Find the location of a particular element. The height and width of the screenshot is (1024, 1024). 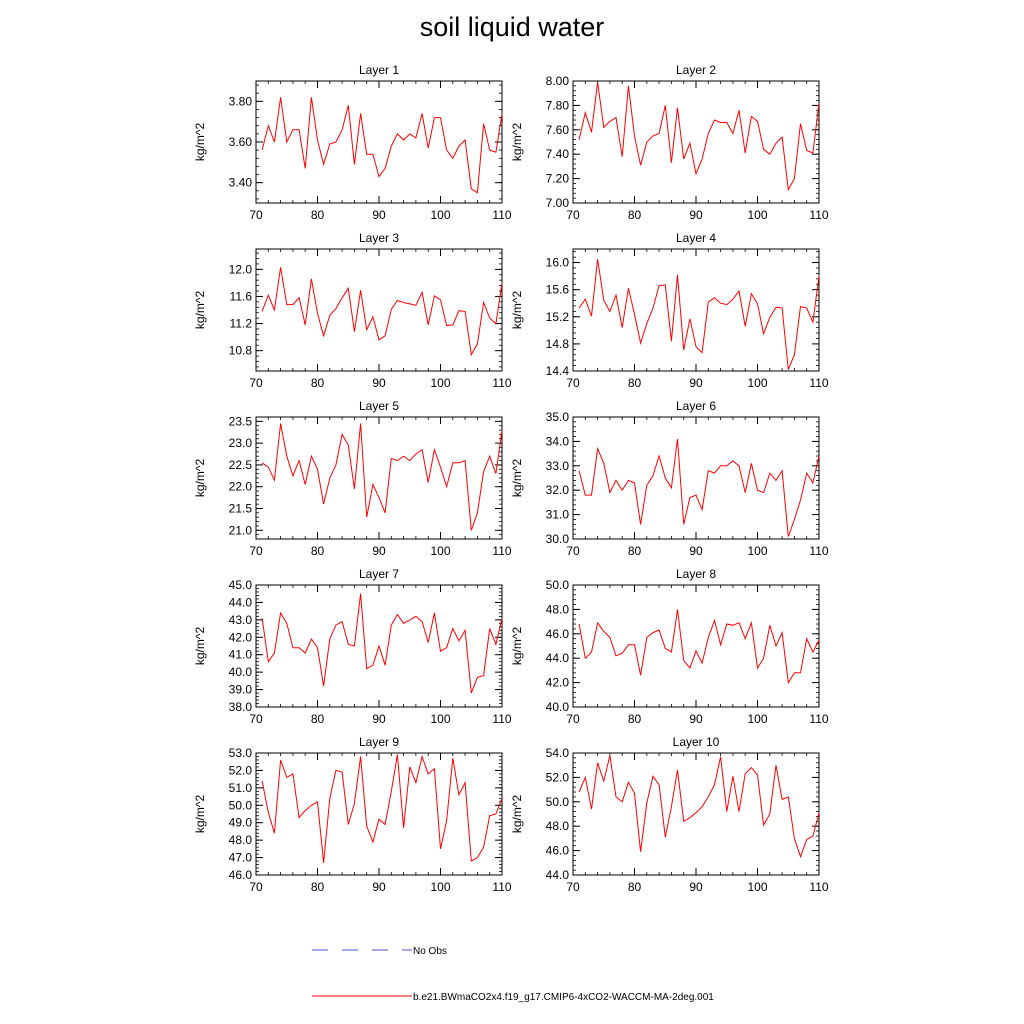

panel-title: Layer 1 is located at coordinates (379, 70).